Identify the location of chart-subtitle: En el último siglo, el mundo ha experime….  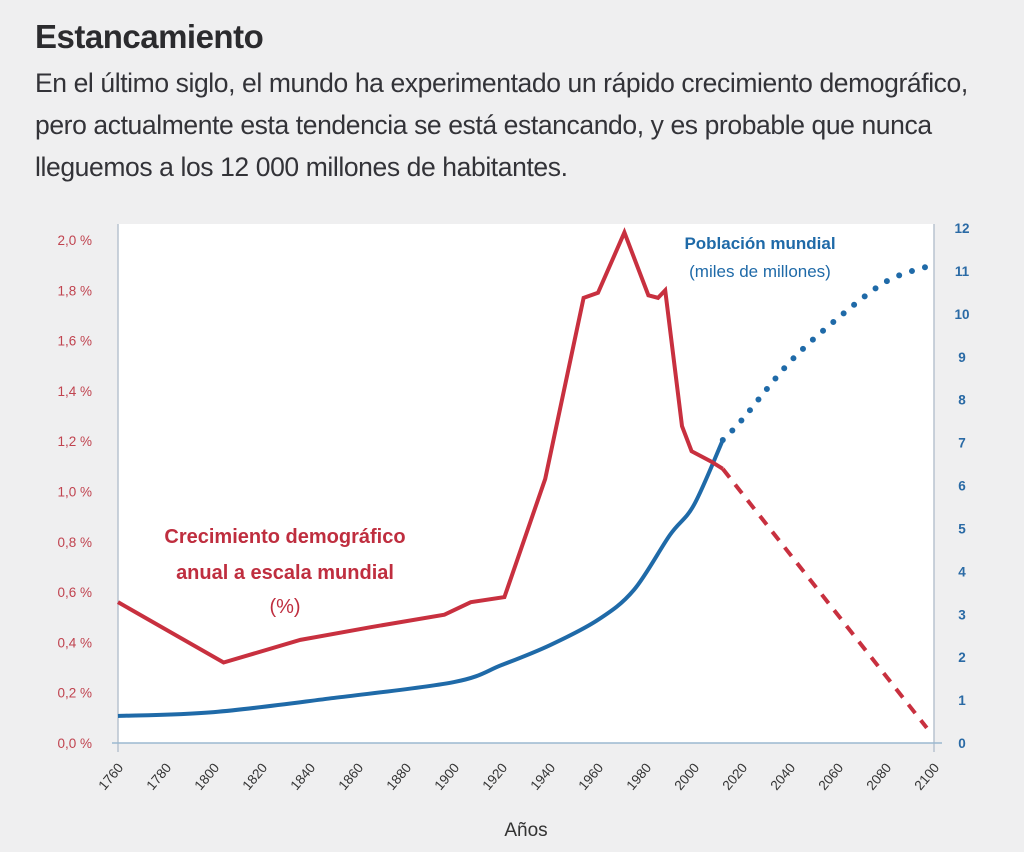
(501, 125).